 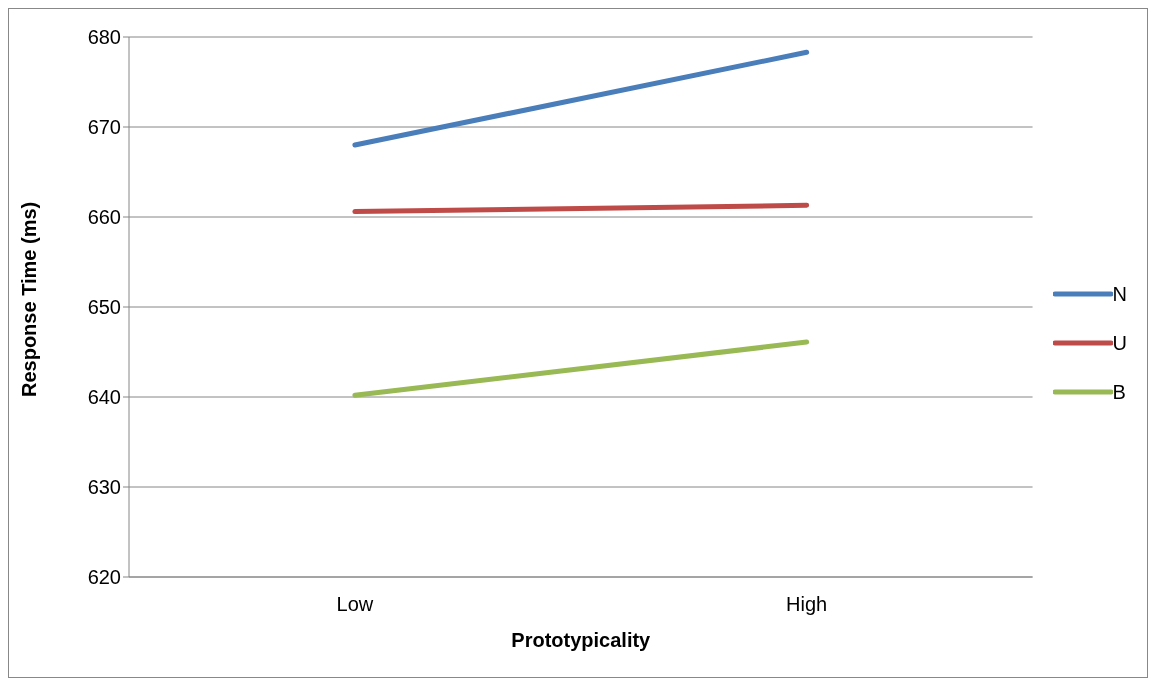 What do you see at coordinates (355, 604) in the screenshot?
I see `x-tick-label: Low` at bounding box center [355, 604].